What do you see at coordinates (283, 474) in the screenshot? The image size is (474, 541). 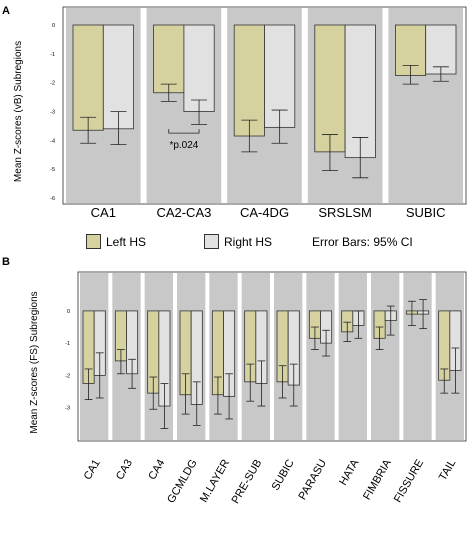 I see `panelb-category-label: SUBIC` at bounding box center [283, 474].